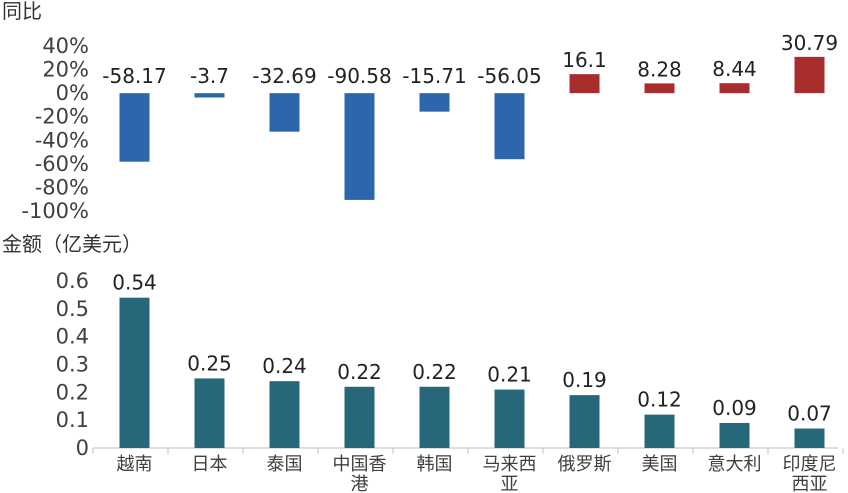  What do you see at coordinates (360, 473) in the screenshot?
I see `amount-category-label: 中国香港` at bounding box center [360, 473].